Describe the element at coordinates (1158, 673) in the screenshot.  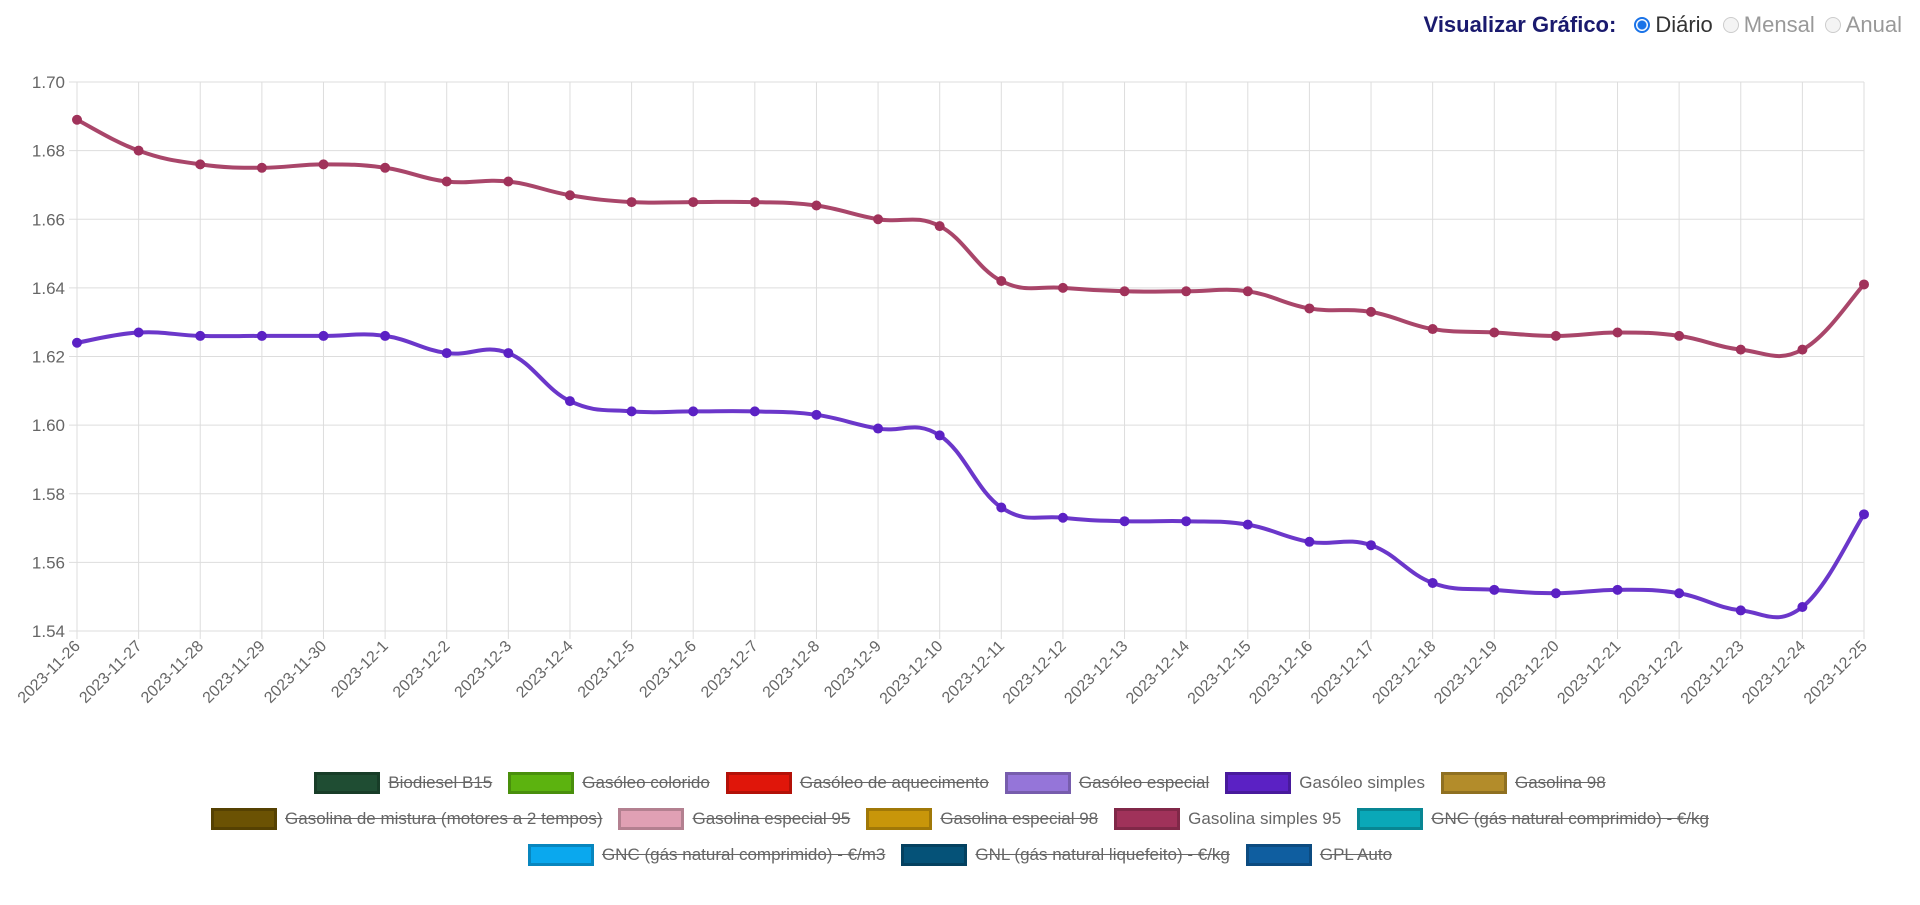
I see `x-tick-label: 2023-12-14` at that location.